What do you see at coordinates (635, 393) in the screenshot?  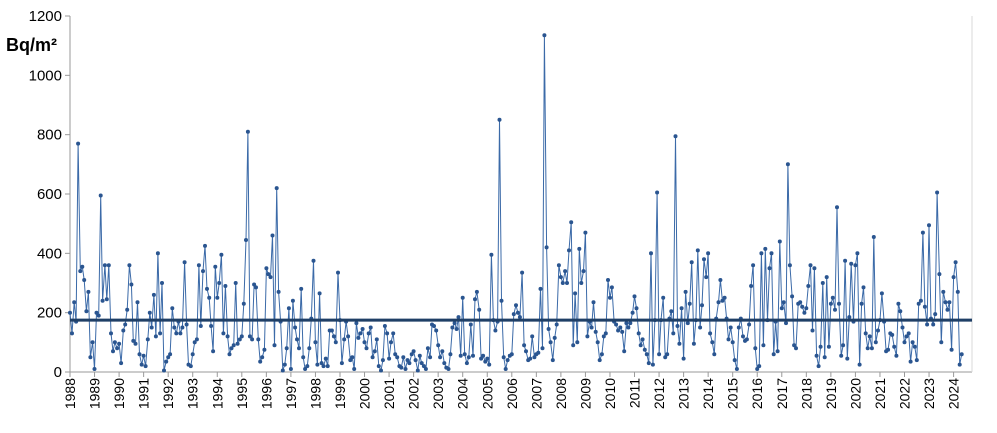 I see `x-tick-label: 2011` at bounding box center [635, 393].